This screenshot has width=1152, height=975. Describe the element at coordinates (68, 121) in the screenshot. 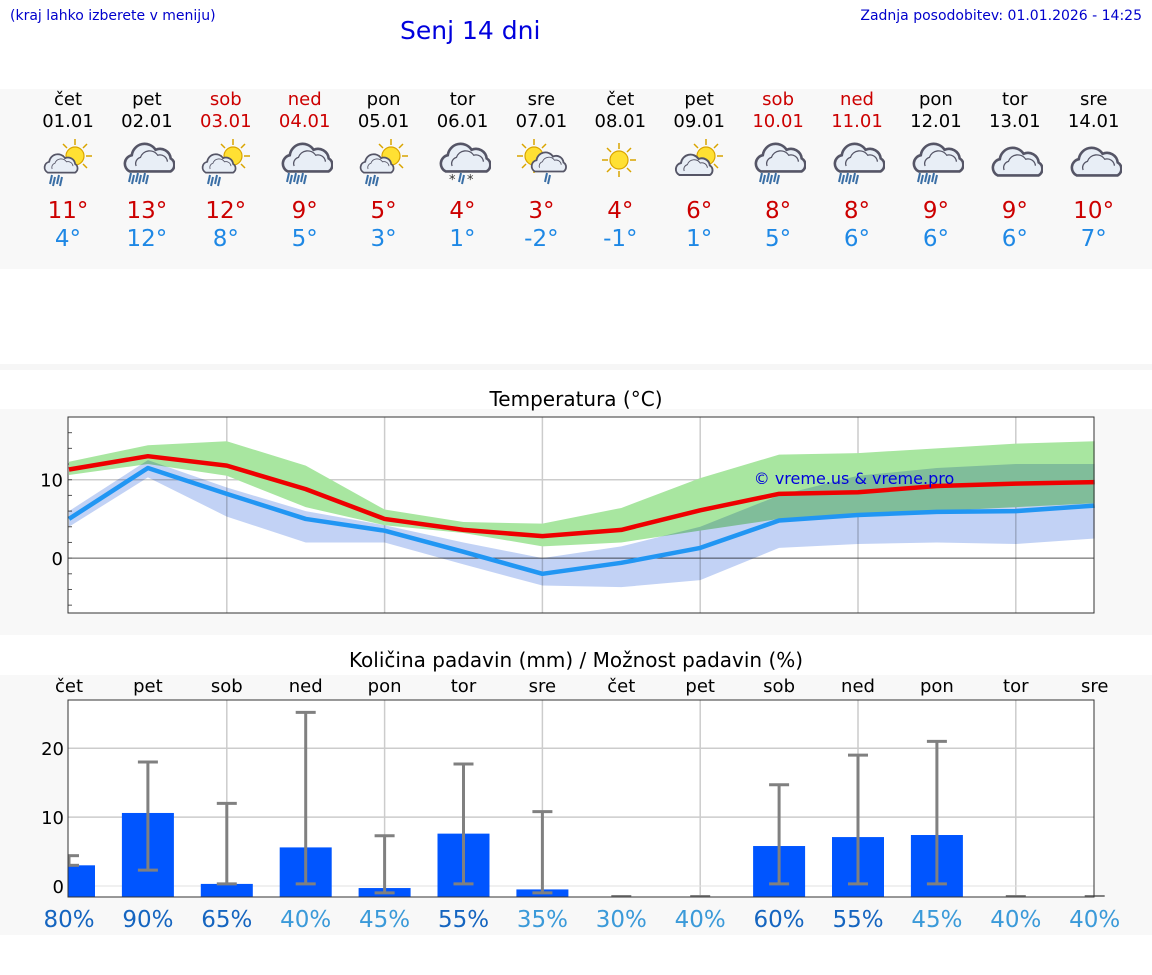

I see `day-date: 01.01` at that location.